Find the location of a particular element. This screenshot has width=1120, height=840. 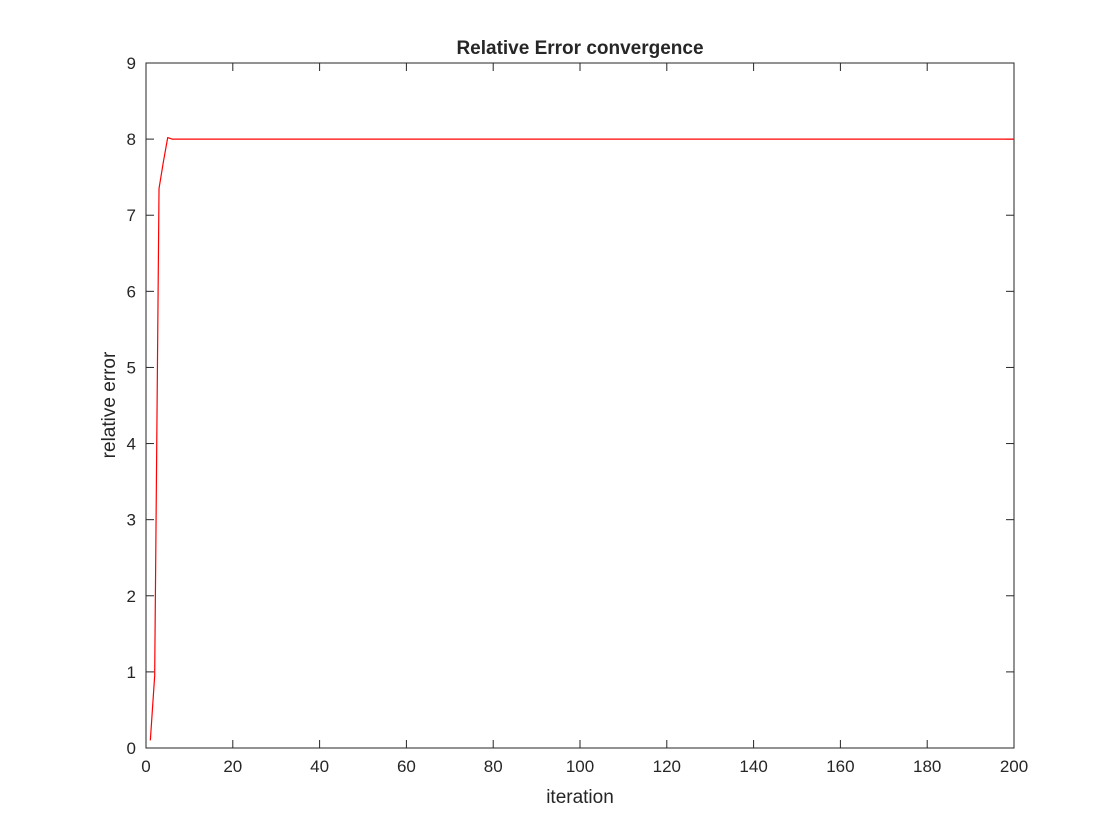

x-tick-label: 120 is located at coordinates (667, 766).